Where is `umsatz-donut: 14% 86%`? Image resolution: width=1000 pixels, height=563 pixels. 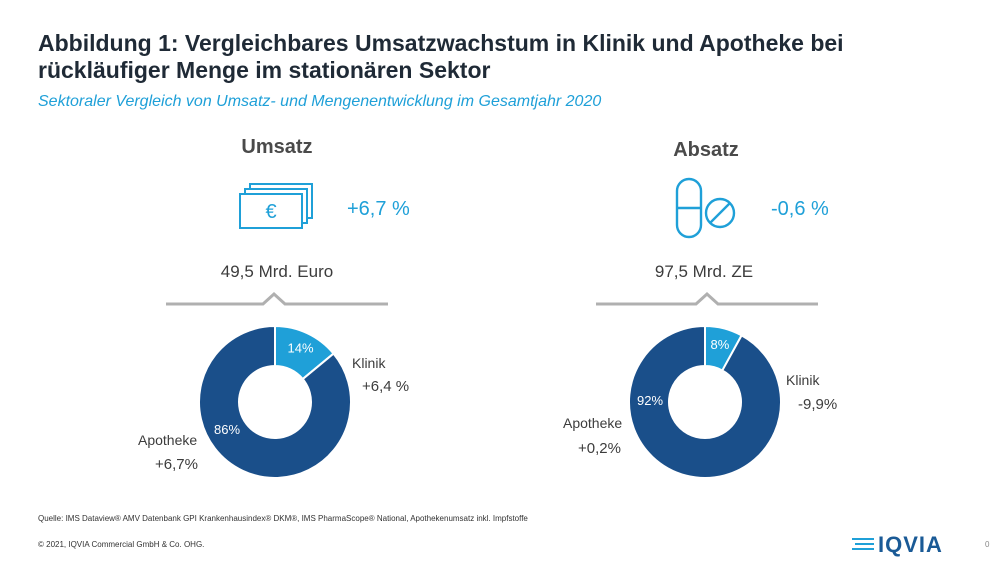
umsatz-donut: 14% 86% is located at coordinates (275, 401).